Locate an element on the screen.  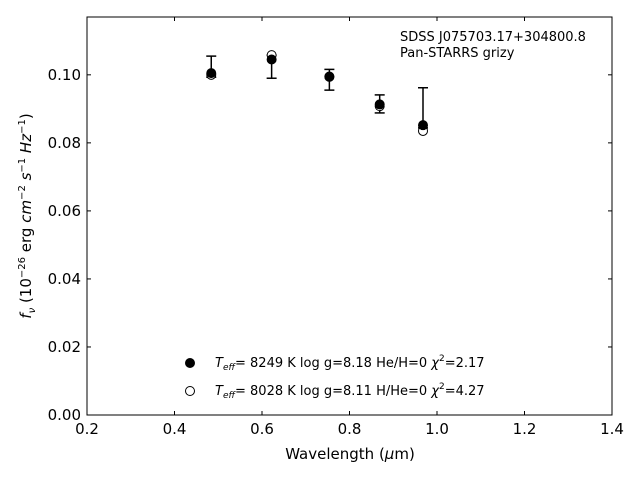
legend-marker-open is located at coordinates (190, 391).